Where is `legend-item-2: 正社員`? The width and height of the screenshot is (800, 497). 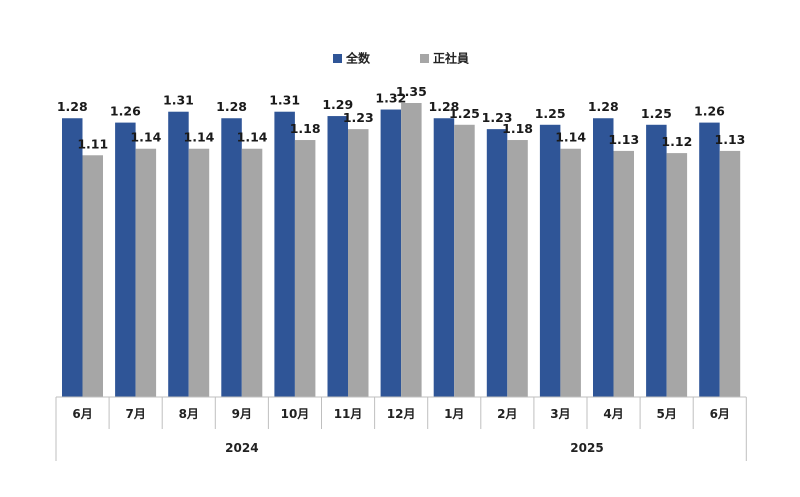 legend-item-2: 正社員 is located at coordinates (444, 58).